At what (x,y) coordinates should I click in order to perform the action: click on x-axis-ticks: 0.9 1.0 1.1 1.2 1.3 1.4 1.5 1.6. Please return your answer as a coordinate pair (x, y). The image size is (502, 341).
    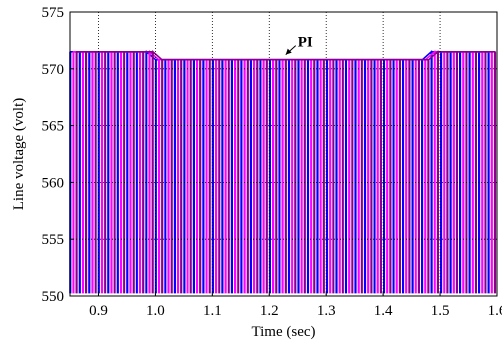
    Looking at the image, I should click on (295, 305).